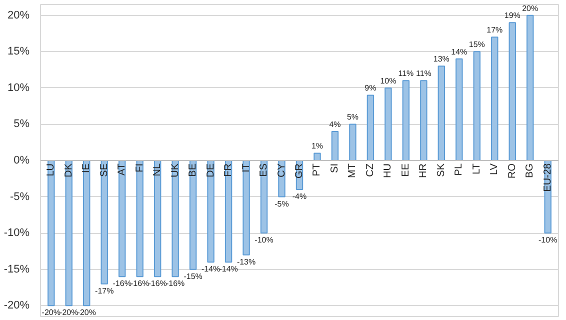 This screenshot has width=566, height=320. What do you see at coordinates (370, 88) in the screenshot?
I see `data-label: 9%` at bounding box center [370, 88].